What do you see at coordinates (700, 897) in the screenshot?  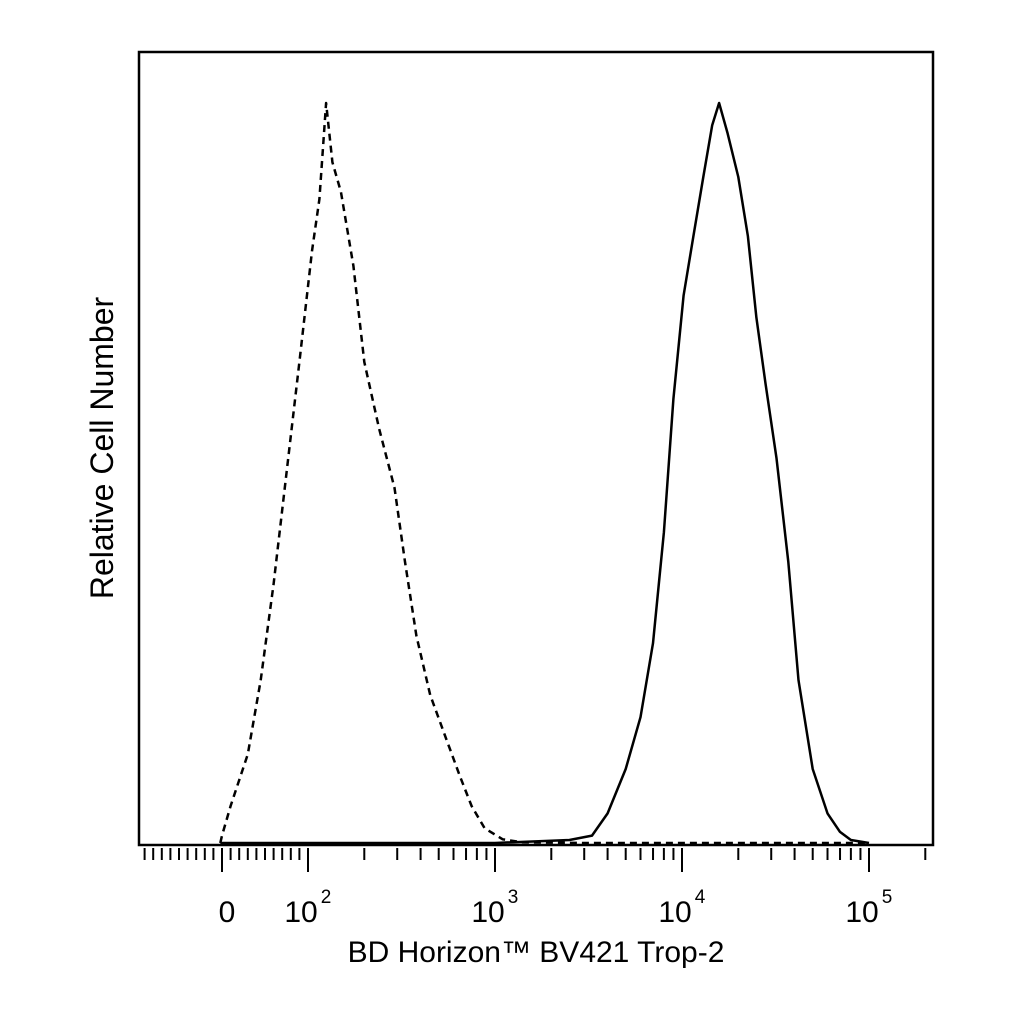 I see `svg-text: 4` at bounding box center [700, 897].